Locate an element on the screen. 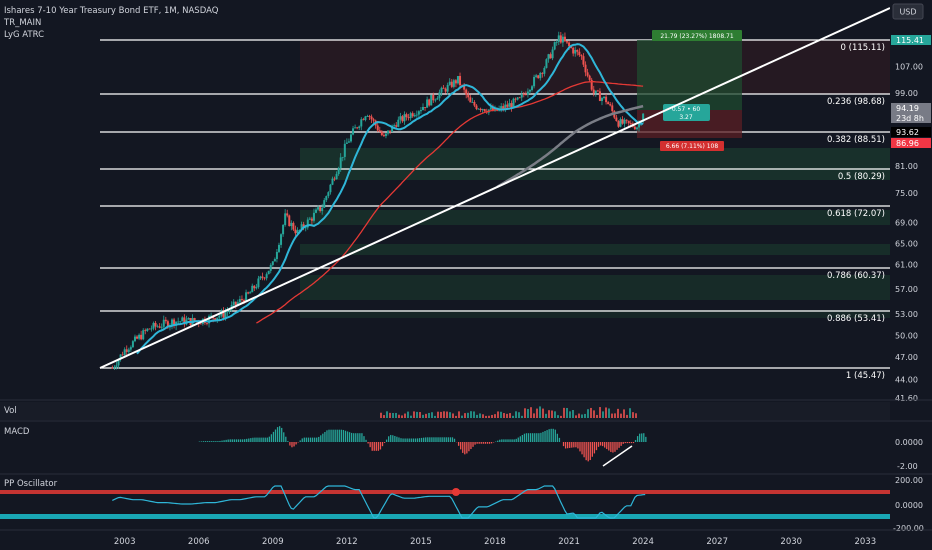 The width and height of the screenshot is (932, 550). fib-level-label: 0 (115.11) is located at coordinates (863, 48).